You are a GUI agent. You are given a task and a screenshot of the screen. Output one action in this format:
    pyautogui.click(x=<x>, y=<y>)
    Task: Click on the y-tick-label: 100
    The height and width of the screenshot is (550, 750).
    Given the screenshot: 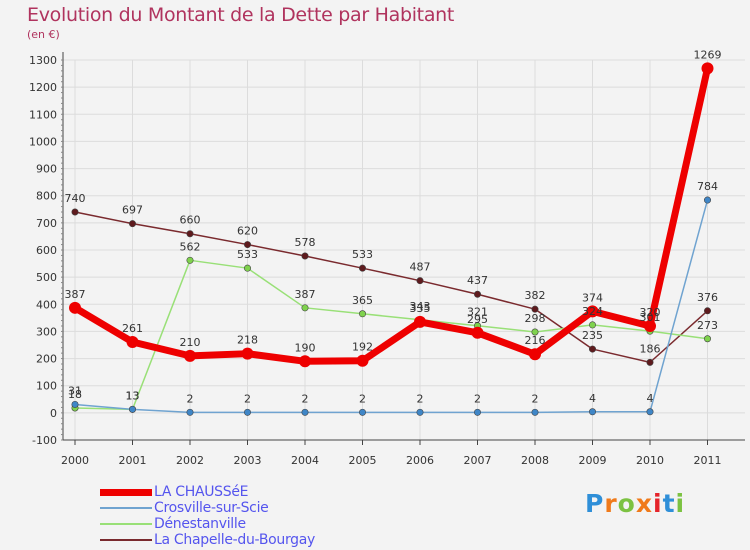 What is the action you would take?
    pyautogui.click(x=46, y=386)
    